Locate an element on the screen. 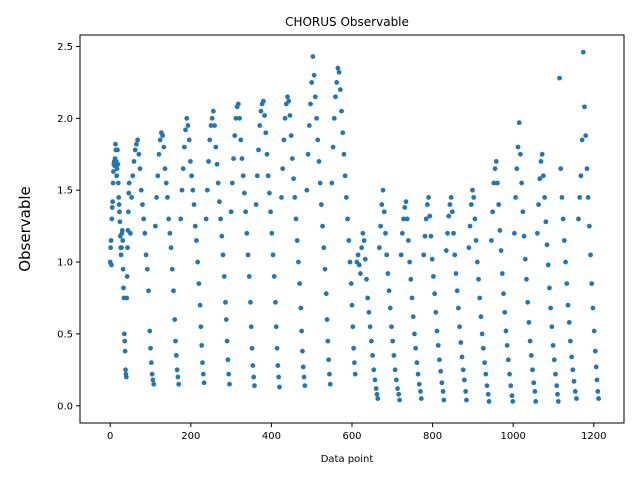 This screenshot has width=640, height=480. x-axis-label: Data point is located at coordinates (347, 459).